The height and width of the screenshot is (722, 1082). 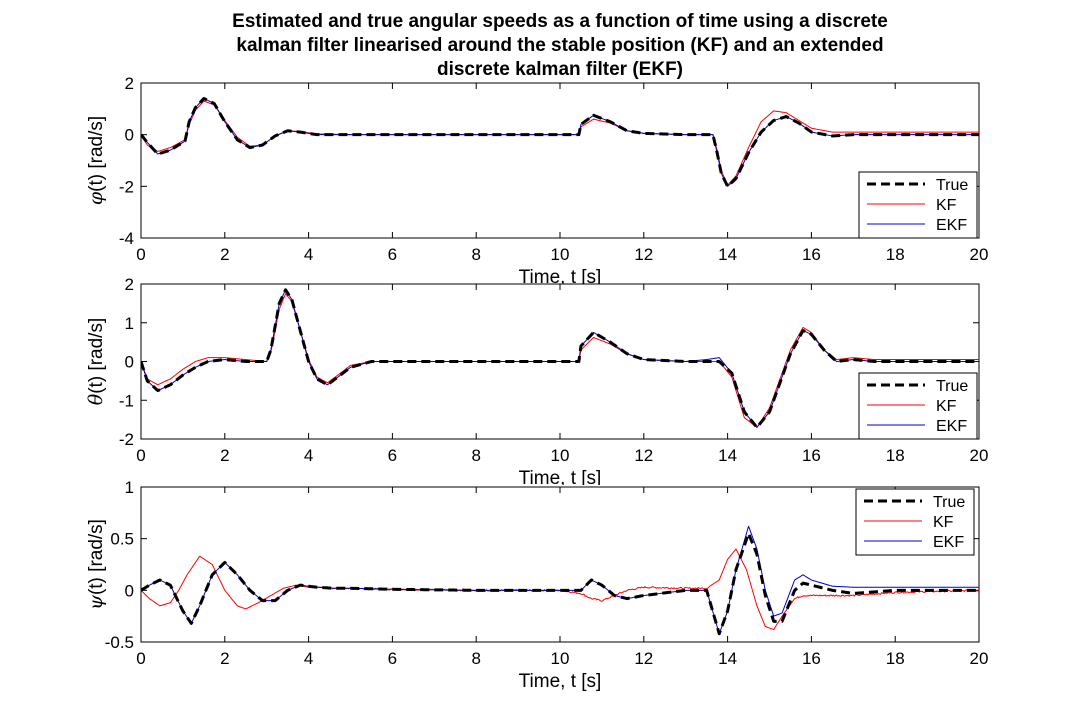 I want to click on x-axis-label-phi: Time, t [s], so click(x=560, y=277).